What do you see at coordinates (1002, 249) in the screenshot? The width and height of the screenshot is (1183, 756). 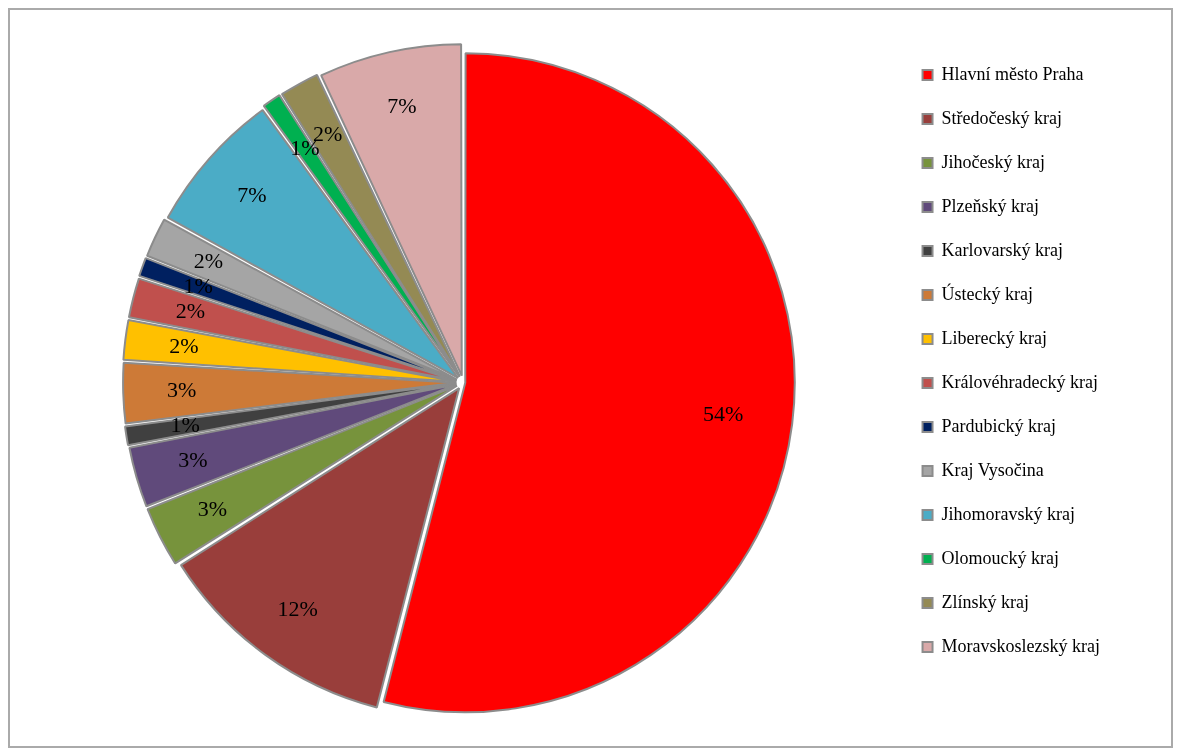 I see `legend-label: Karlovarský kraj` at bounding box center [1002, 249].